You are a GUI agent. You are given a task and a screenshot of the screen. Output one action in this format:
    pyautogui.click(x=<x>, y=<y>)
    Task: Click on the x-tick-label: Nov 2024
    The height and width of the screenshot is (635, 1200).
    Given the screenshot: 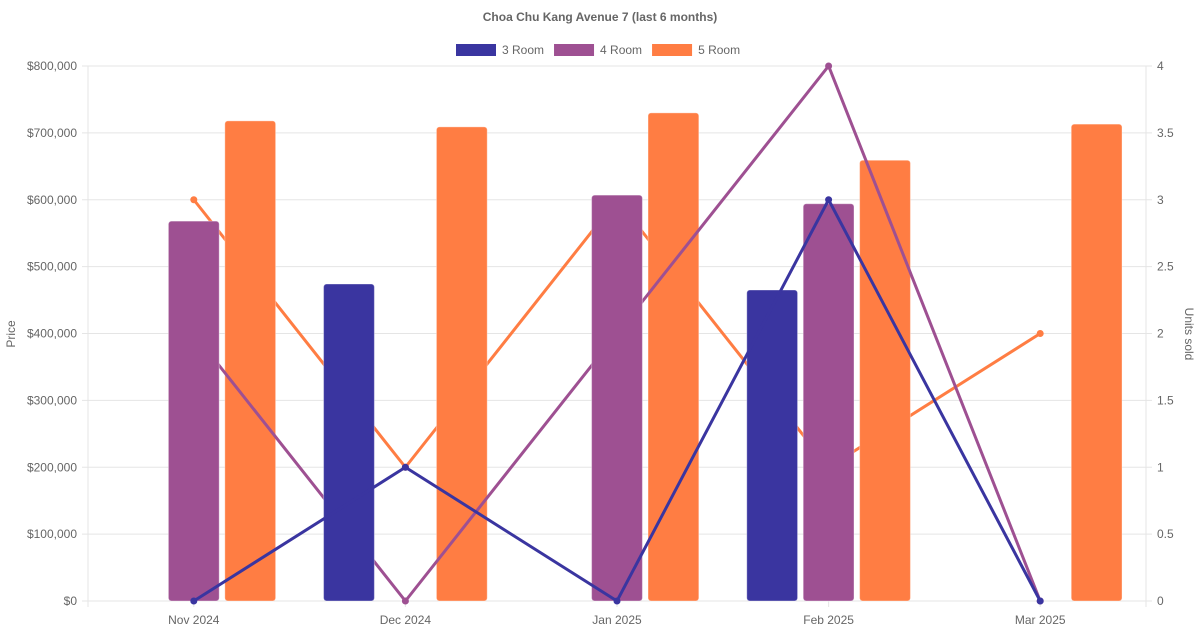 What is the action you would take?
    pyautogui.click(x=194, y=620)
    